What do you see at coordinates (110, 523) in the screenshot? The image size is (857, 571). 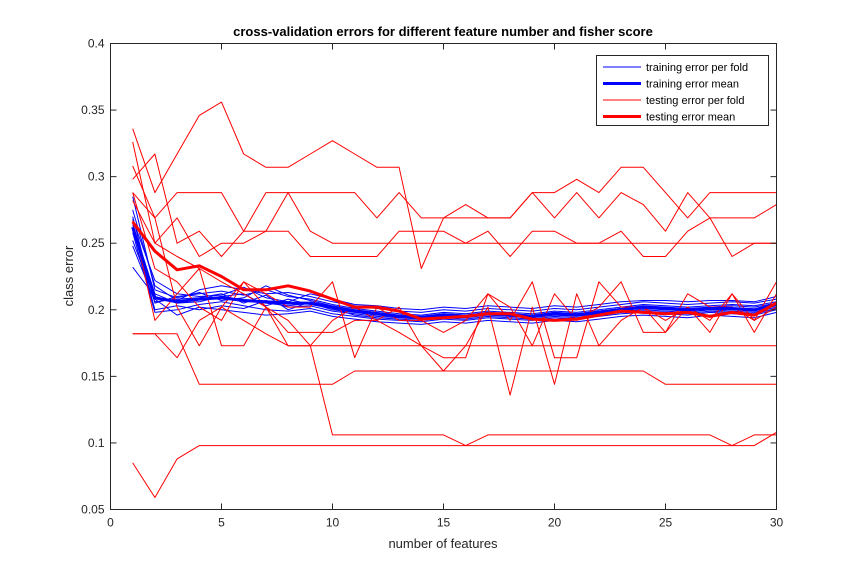 I see `x-tick-label: 0` at bounding box center [110, 523].